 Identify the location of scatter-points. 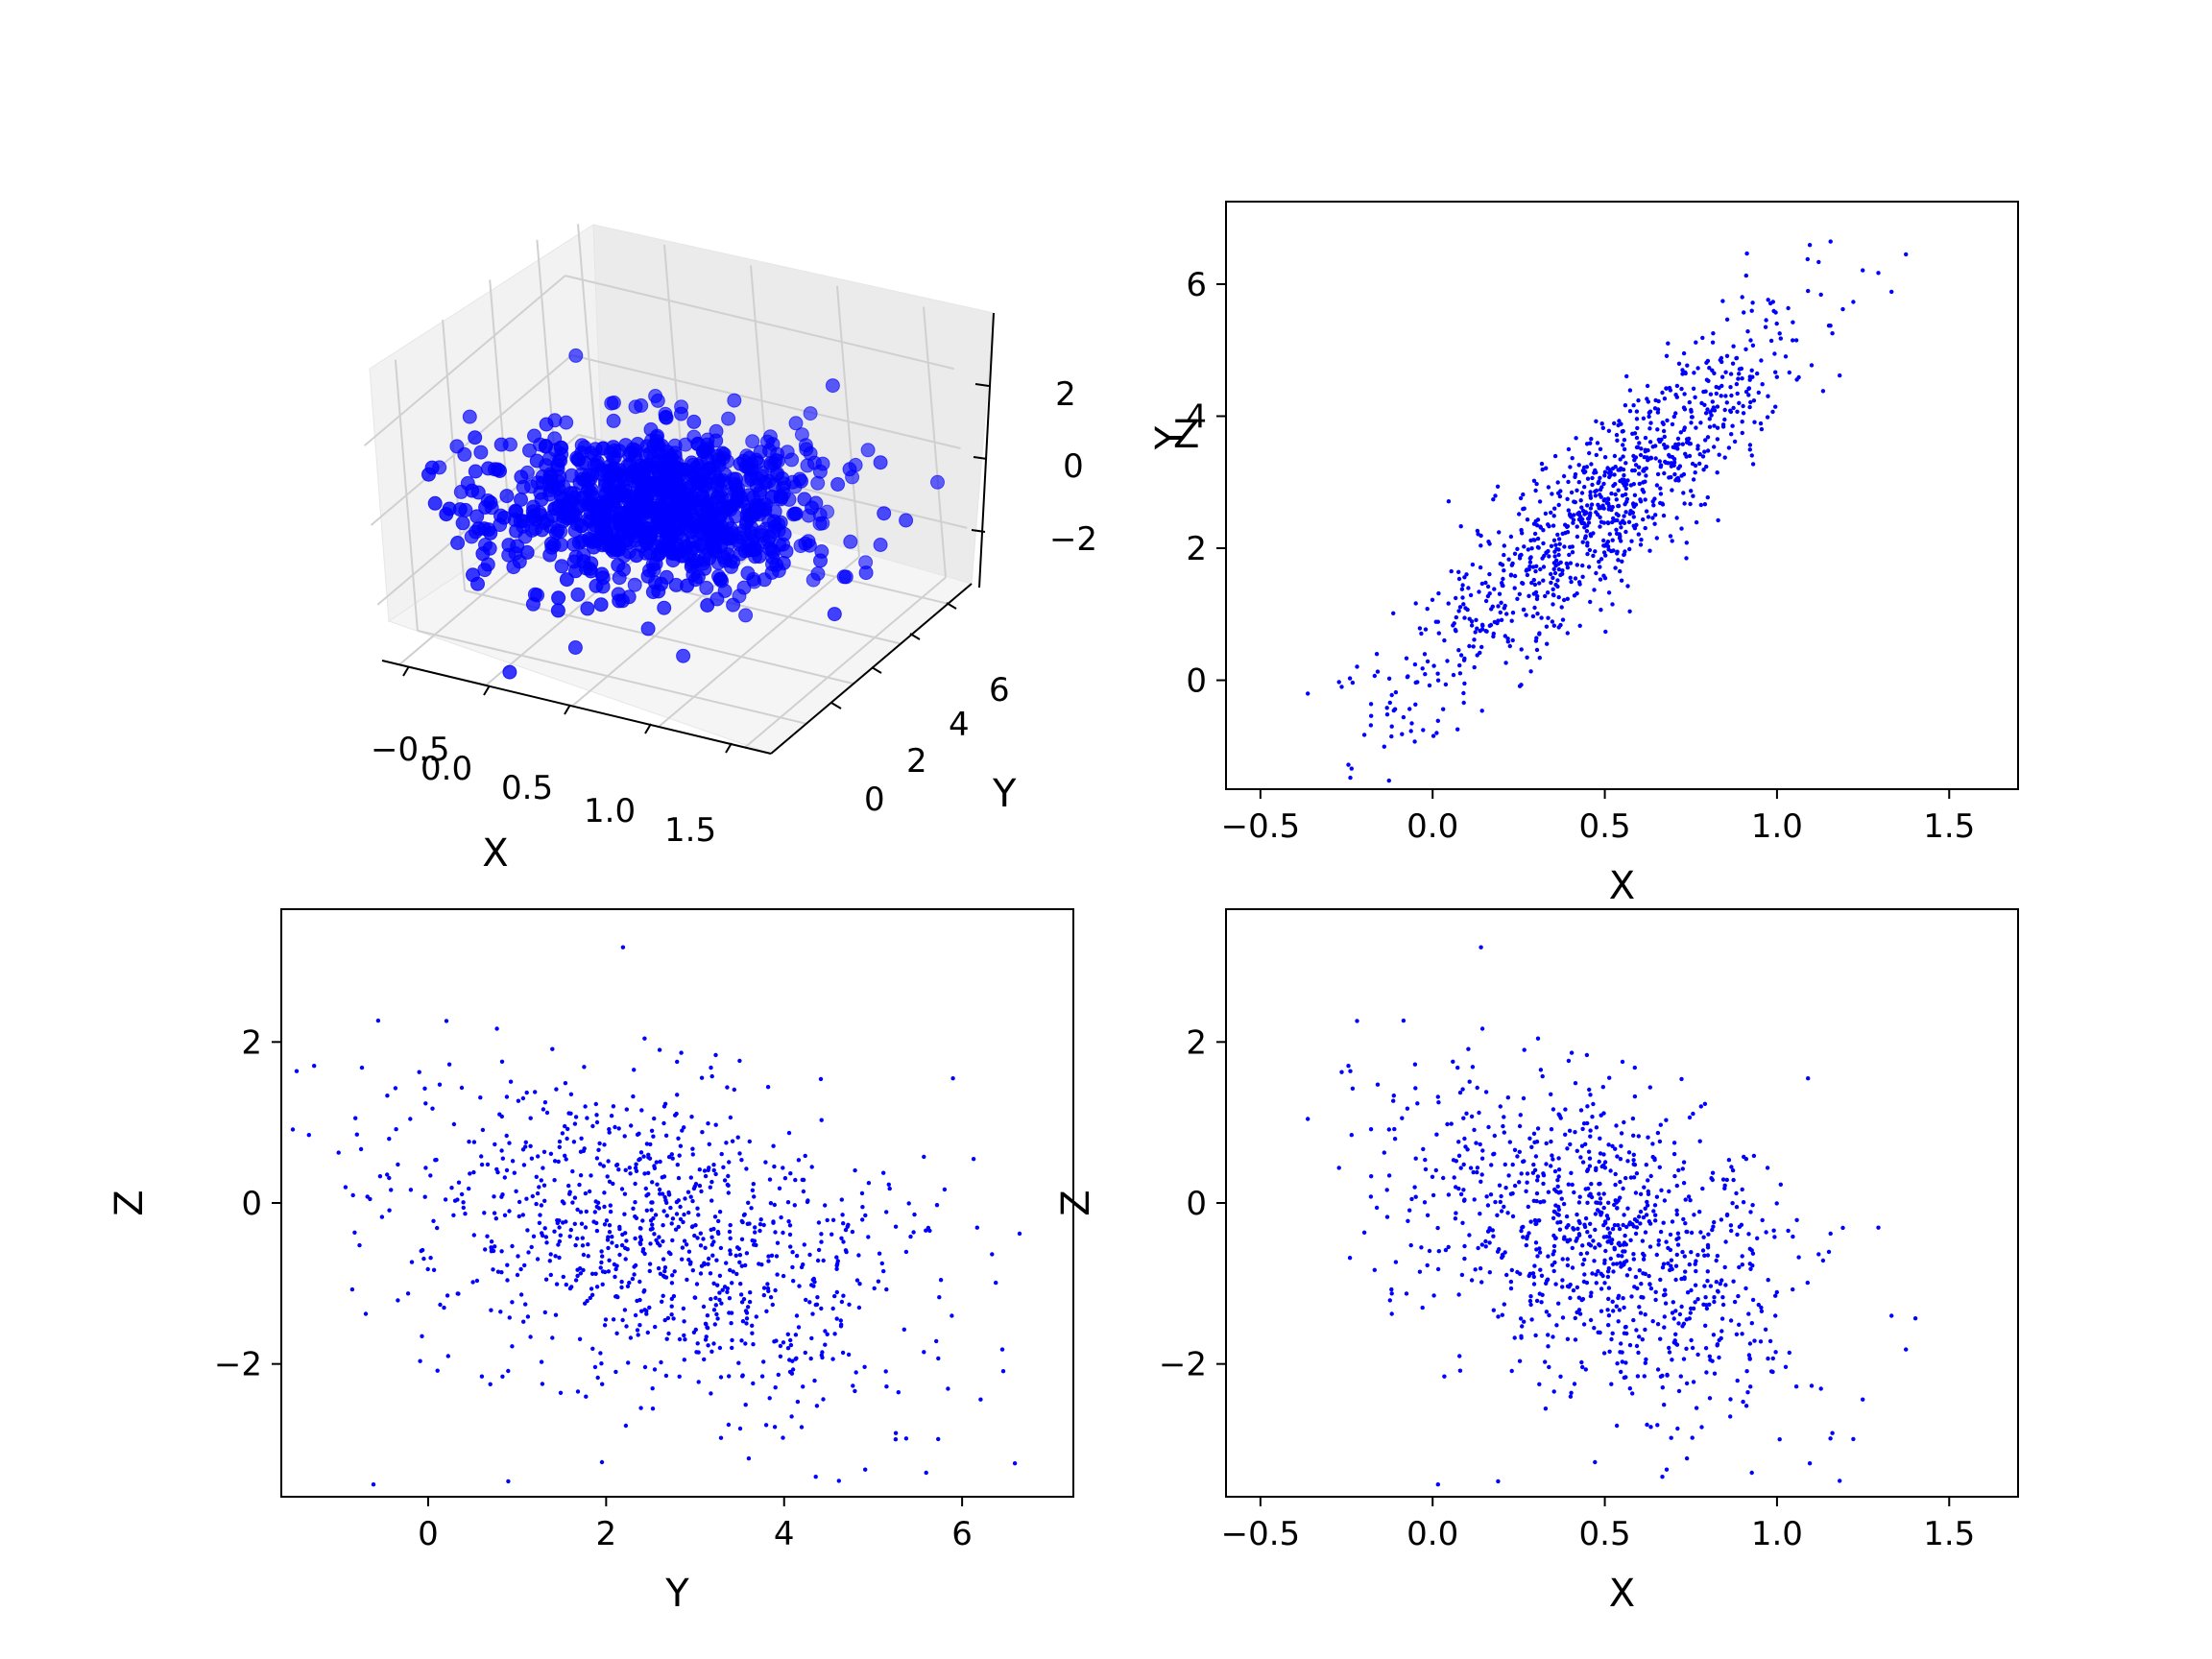
(1607, 511).